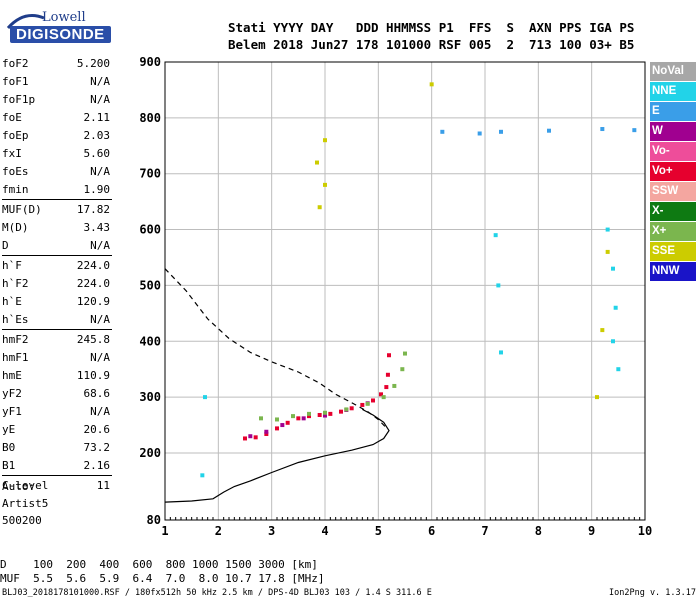  I want to click on param-value: 5.60, so click(97, 153).